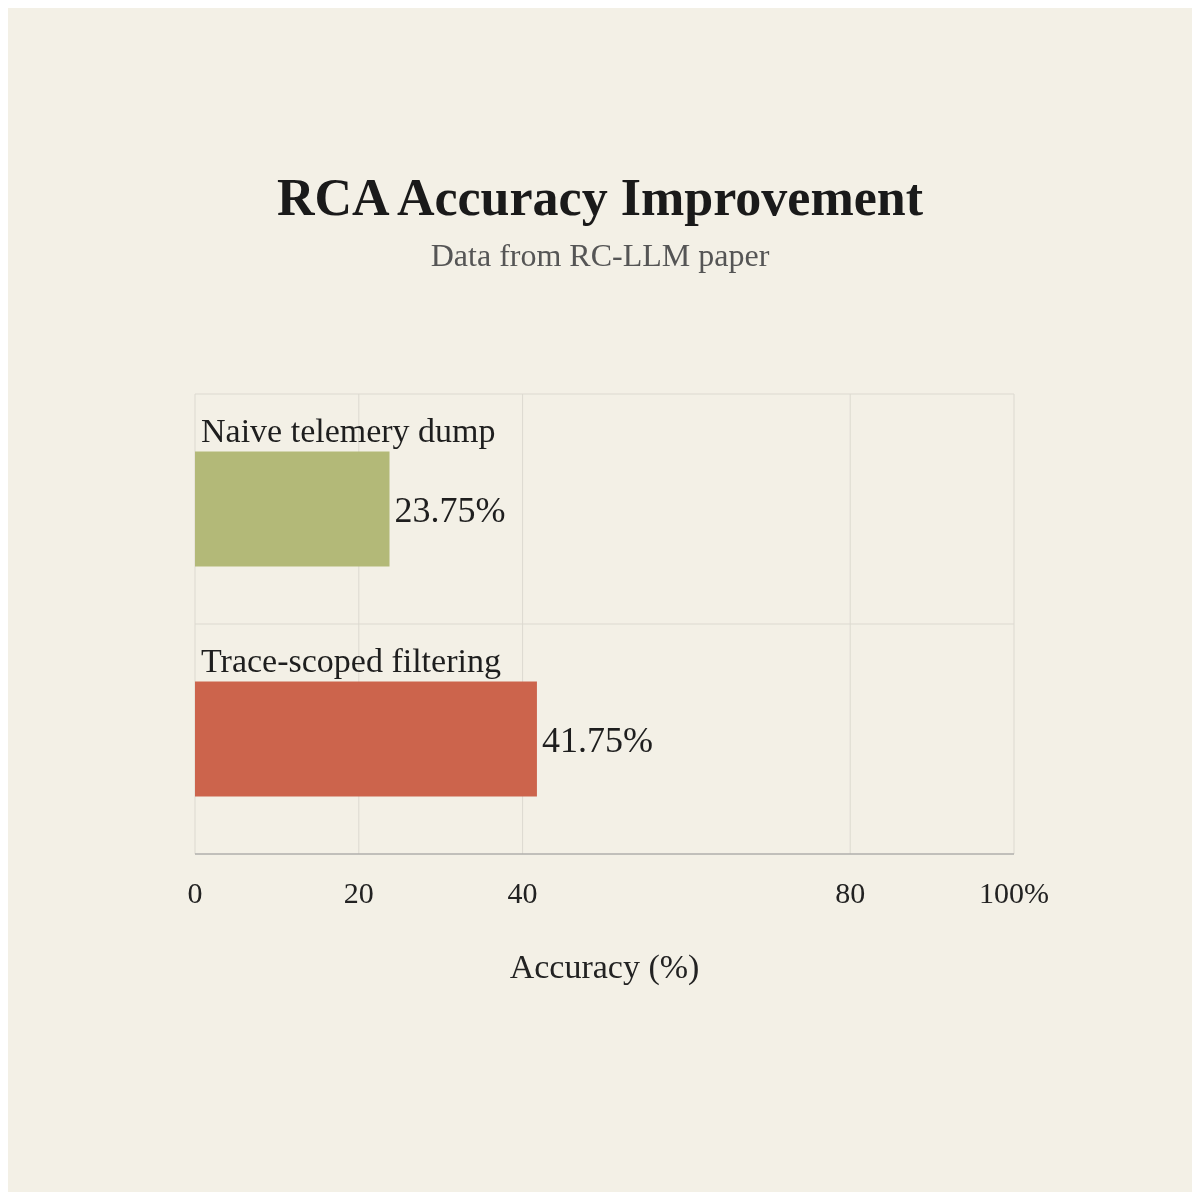  Describe the element at coordinates (599, 197) in the screenshot. I see `chart-title: RCA Accuracy Improvement` at that location.